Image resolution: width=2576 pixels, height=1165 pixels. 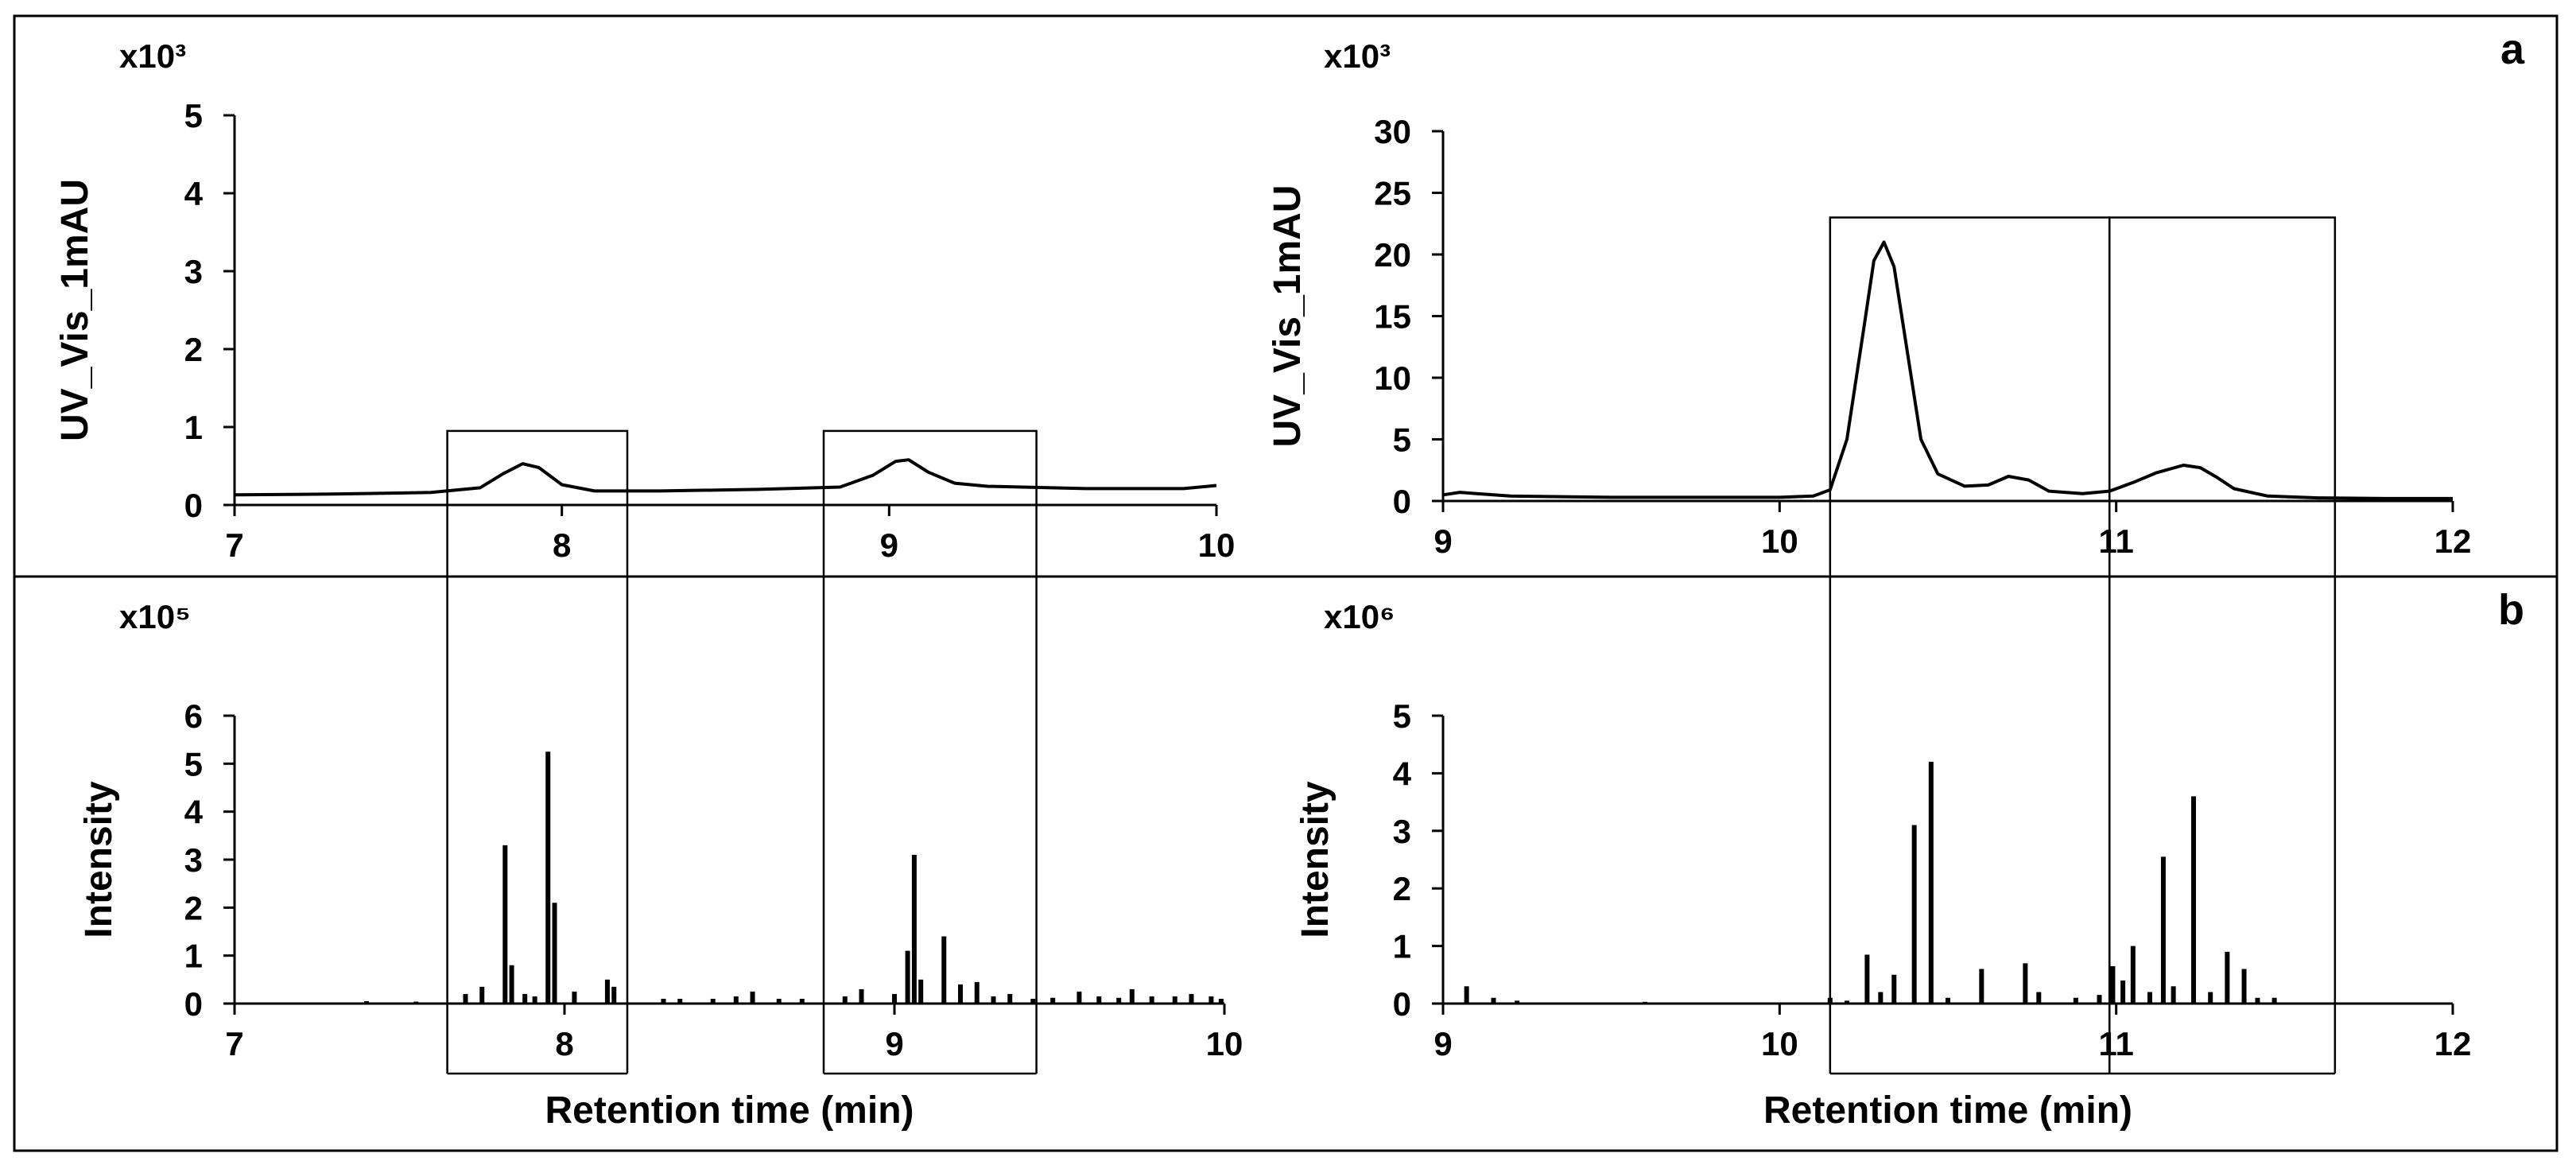 I want to click on y-tick-label: 10, so click(x=1392, y=378).